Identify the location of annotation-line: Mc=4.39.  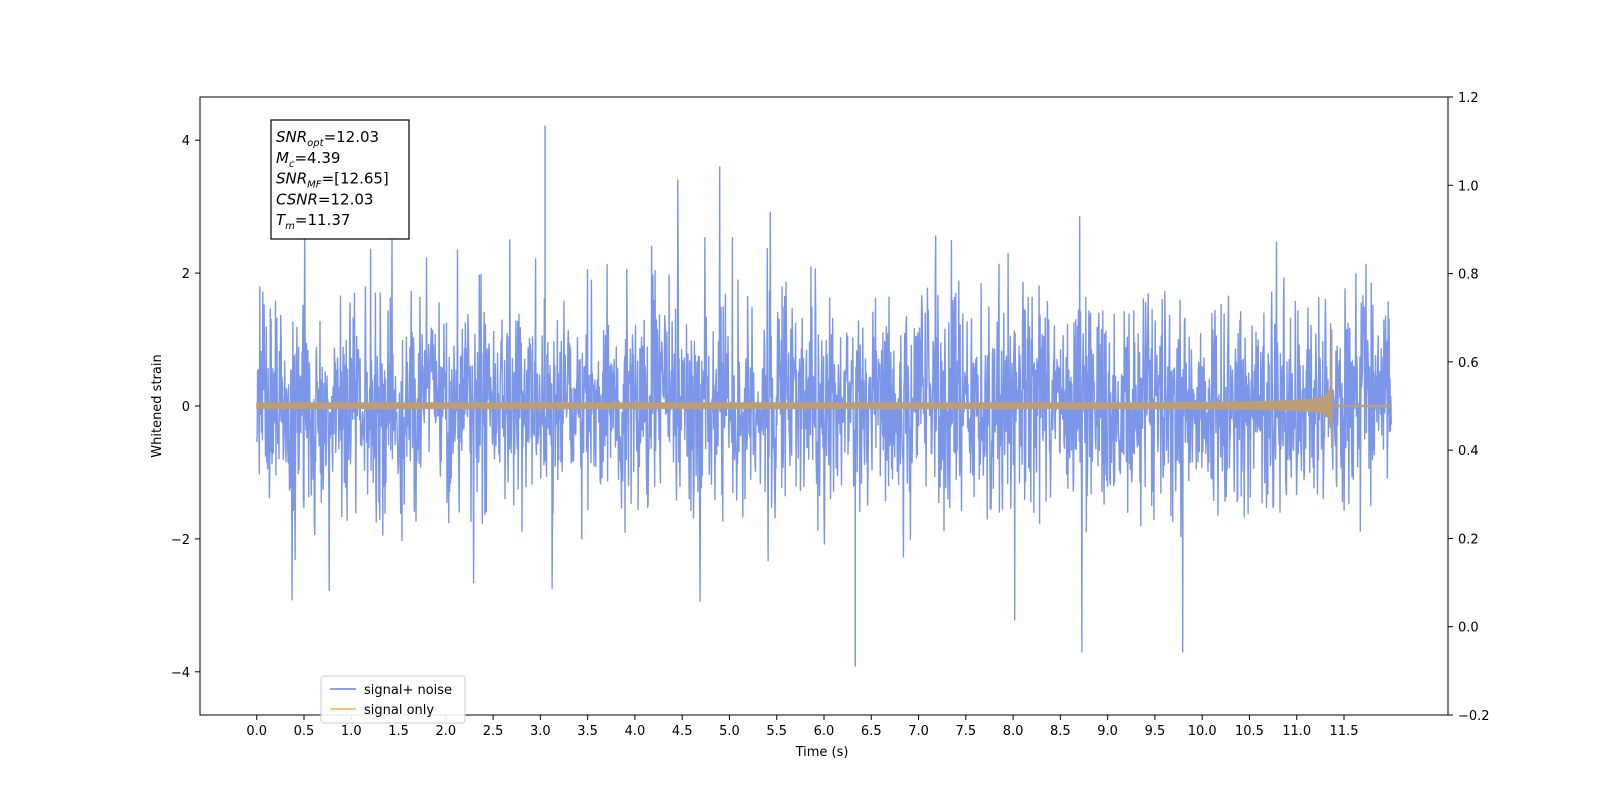
(308, 159).